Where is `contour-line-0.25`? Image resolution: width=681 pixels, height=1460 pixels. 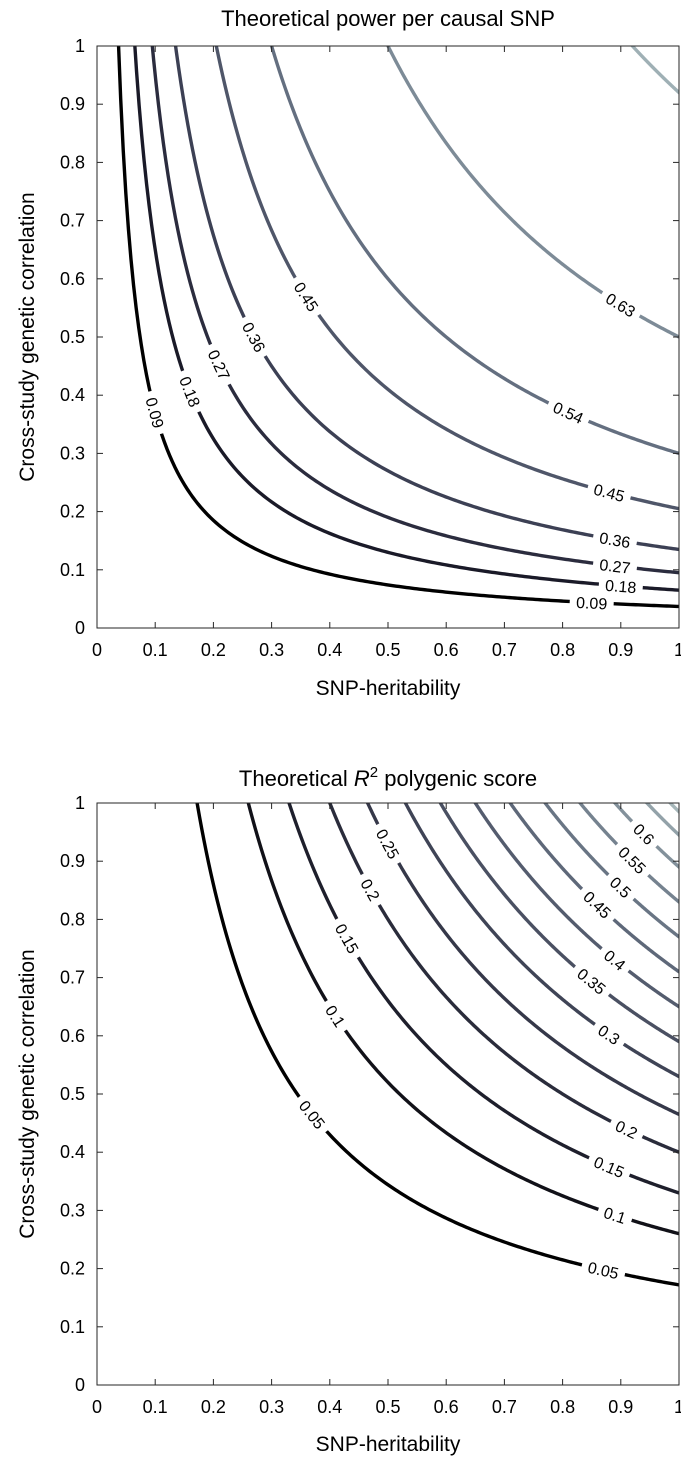 contour-line-0.25 is located at coordinates (522, 960).